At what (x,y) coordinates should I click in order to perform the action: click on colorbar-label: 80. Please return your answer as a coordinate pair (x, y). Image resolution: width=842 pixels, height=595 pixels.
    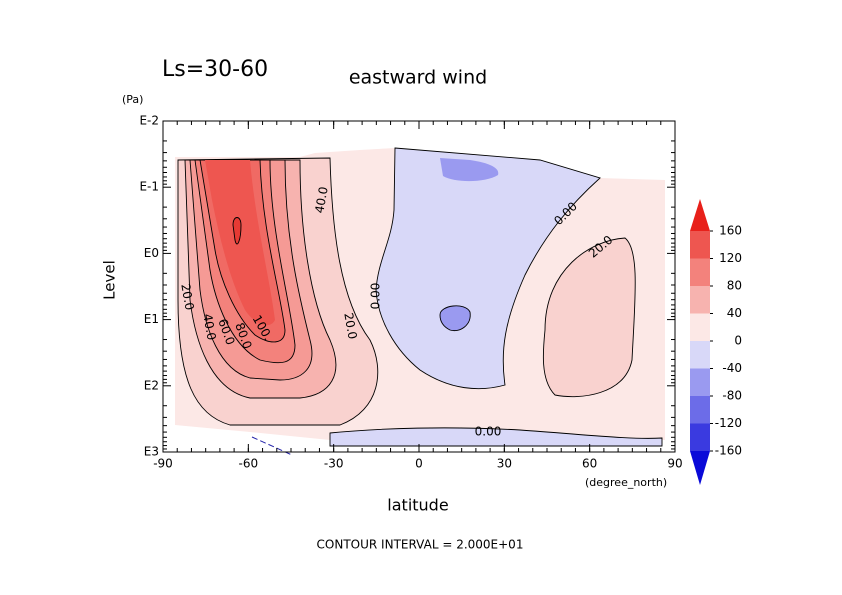
    Looking at the image, I should click on (734, 286).